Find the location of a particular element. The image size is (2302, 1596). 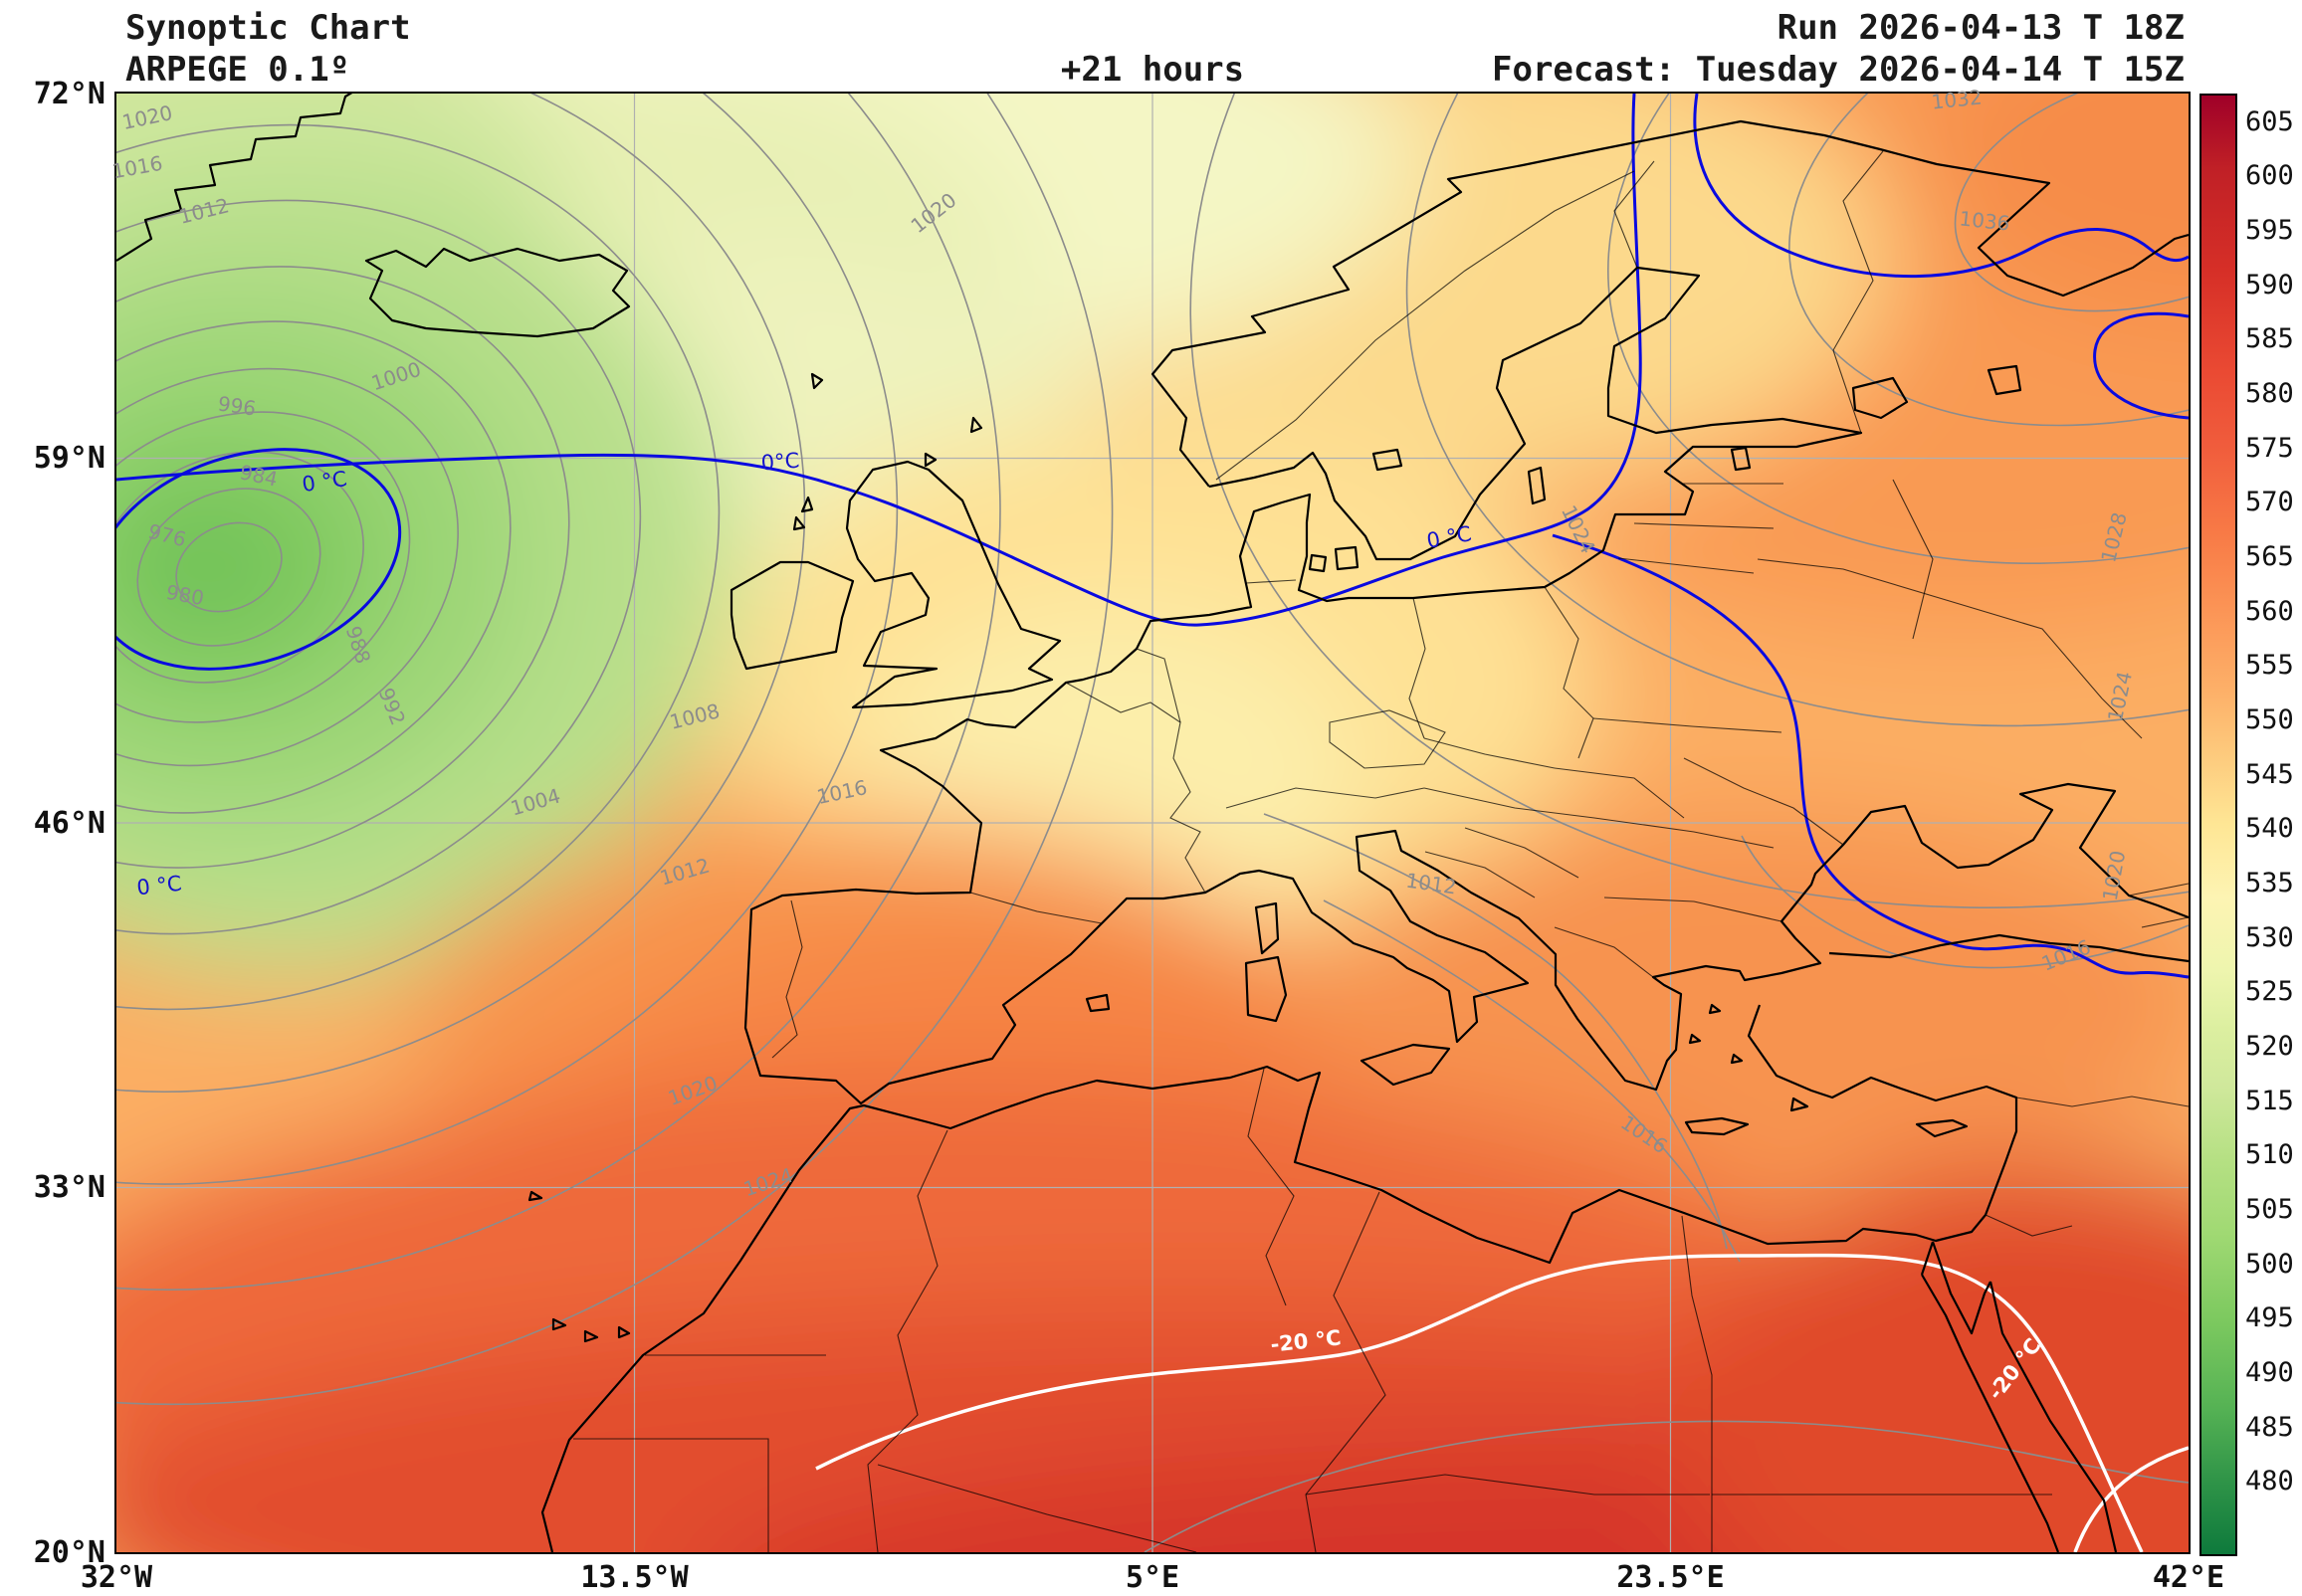

lead-time-label: +21 hours is located at coordinates (1153, 70).